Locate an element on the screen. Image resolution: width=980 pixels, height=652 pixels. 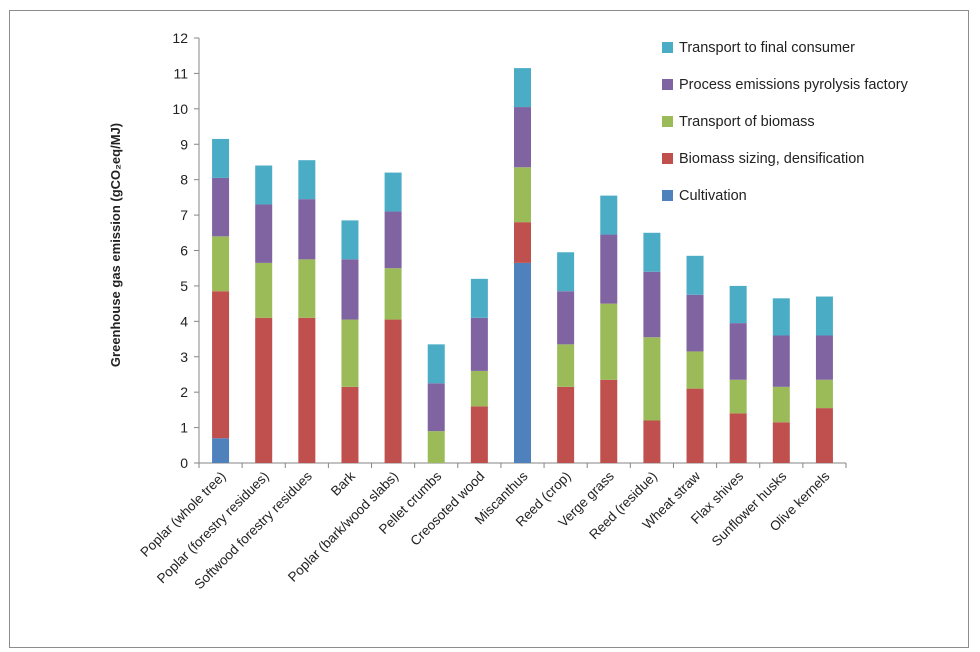
x-tick-label: Bark is located at coordinates (343, 483).